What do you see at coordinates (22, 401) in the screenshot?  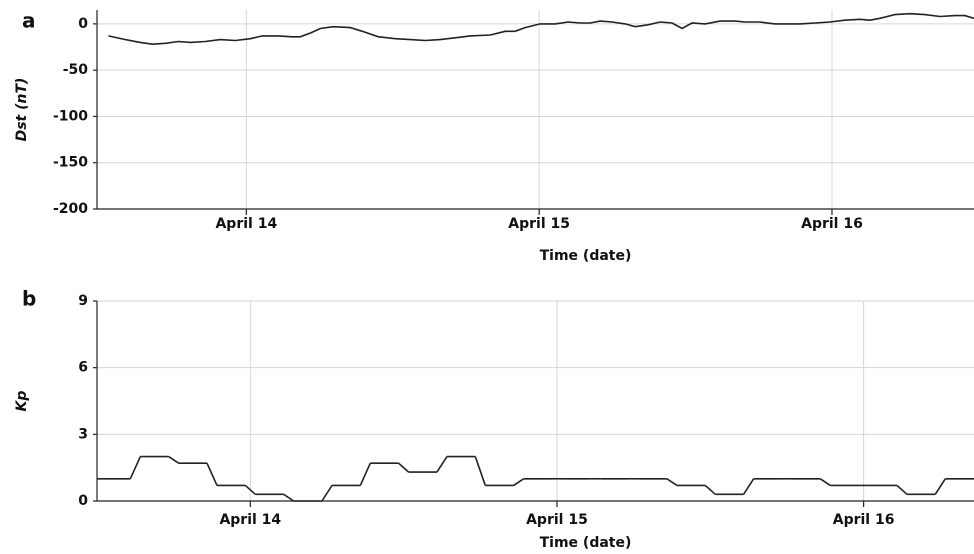 I see `y-axis-label: Kp` at bounding box center [22, 401].